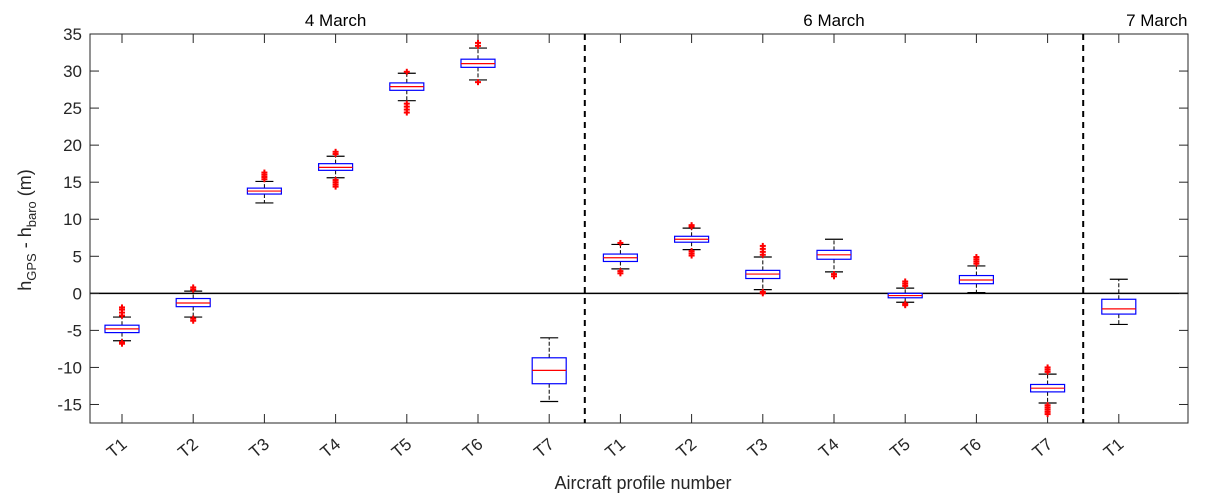 This screenshot has width=1216, height=495. Describe the element at coordinates (72, 219) in the screenshot. I see `y-tick-label: 10` at that location.